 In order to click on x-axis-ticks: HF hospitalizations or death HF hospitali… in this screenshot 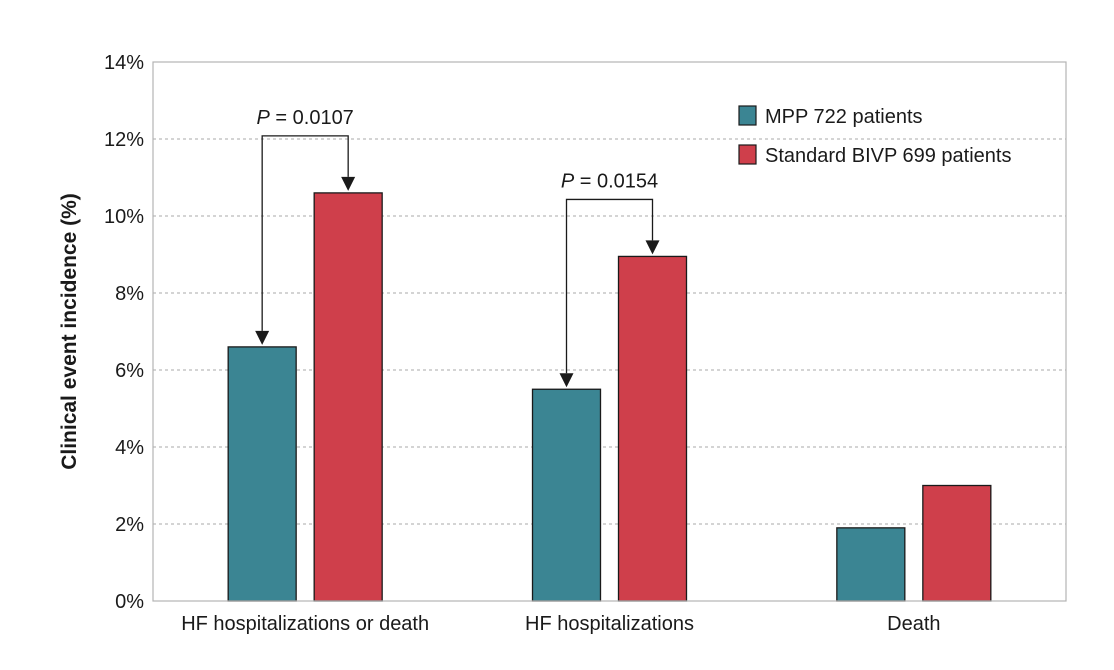, I will do `click(560, 624)`.